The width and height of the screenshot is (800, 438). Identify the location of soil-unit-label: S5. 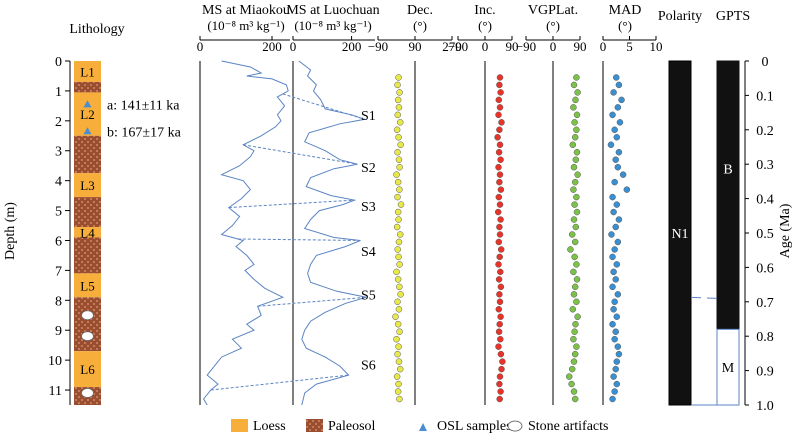
(368, 295).